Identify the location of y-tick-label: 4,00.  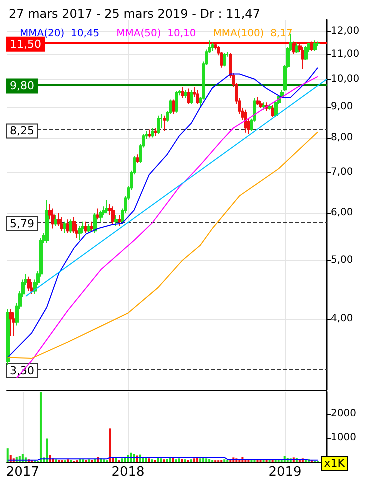
(342, 319).